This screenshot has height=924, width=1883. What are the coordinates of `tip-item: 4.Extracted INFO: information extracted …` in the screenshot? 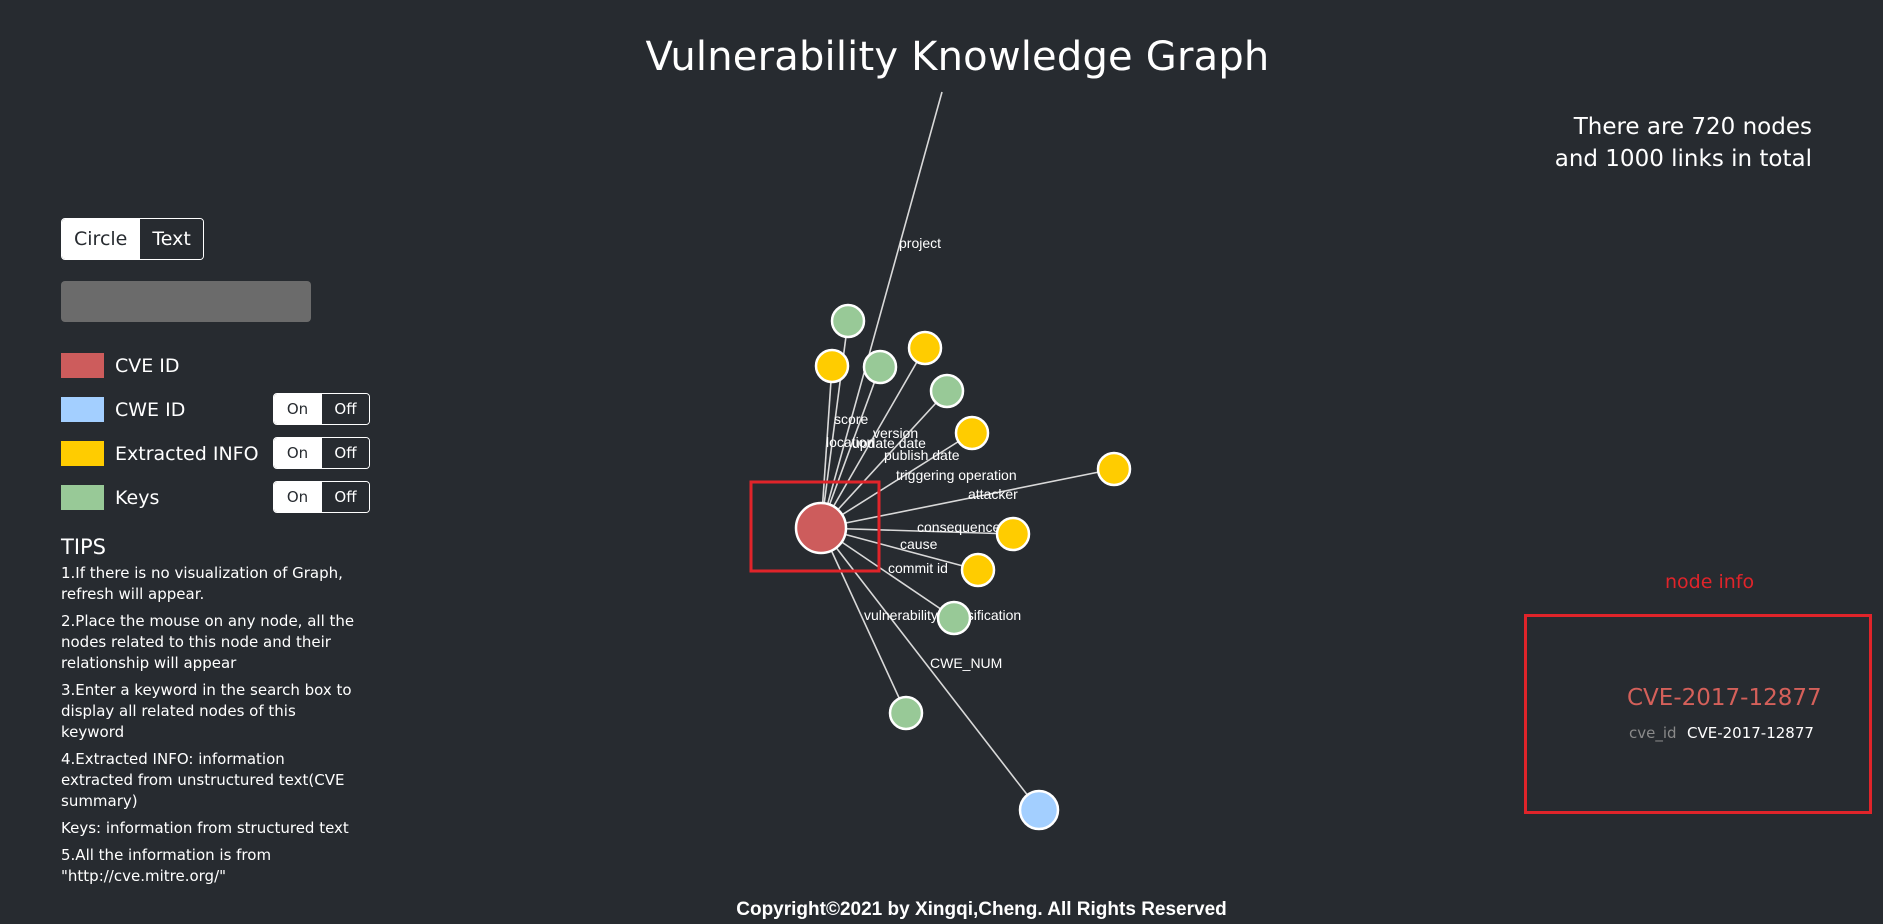 It's located at (203, 780).